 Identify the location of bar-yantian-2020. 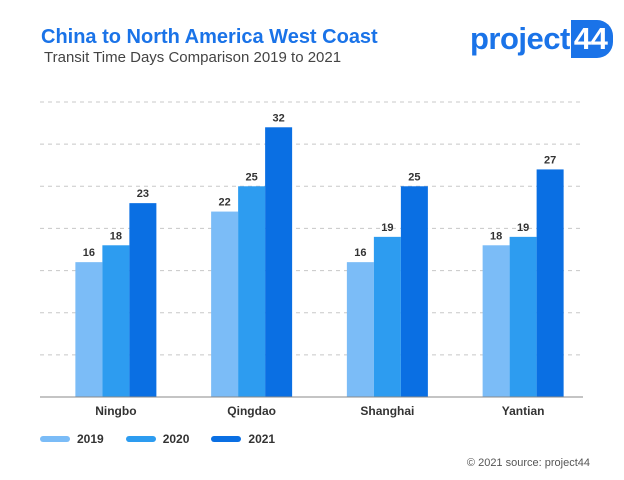
(523, 316).